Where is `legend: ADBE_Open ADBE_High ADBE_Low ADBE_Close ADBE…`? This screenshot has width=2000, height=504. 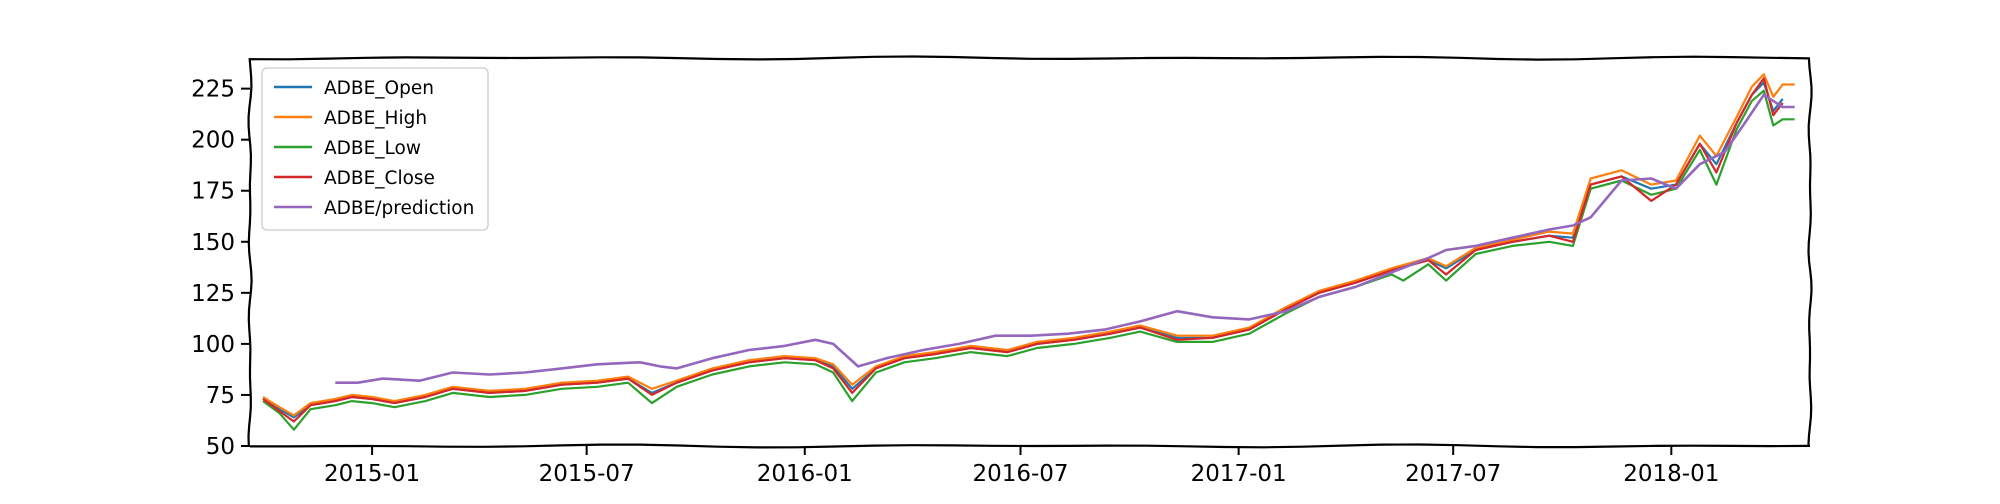 legend: ADBE_Open ADBE_High ADBE_Low ADBE_Close ADBE… is located at coordinates (375, 149).